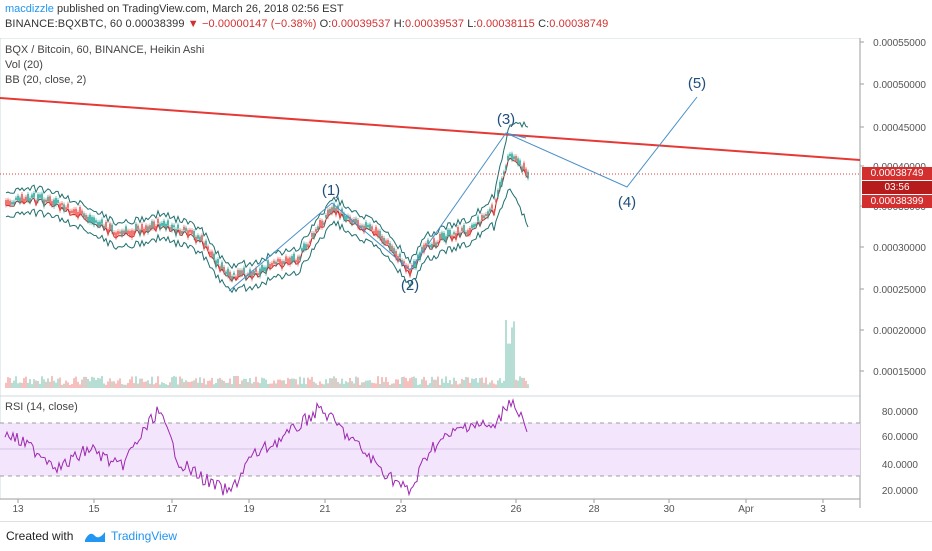  I want to click on wave-label: (4), so click(627, 202).